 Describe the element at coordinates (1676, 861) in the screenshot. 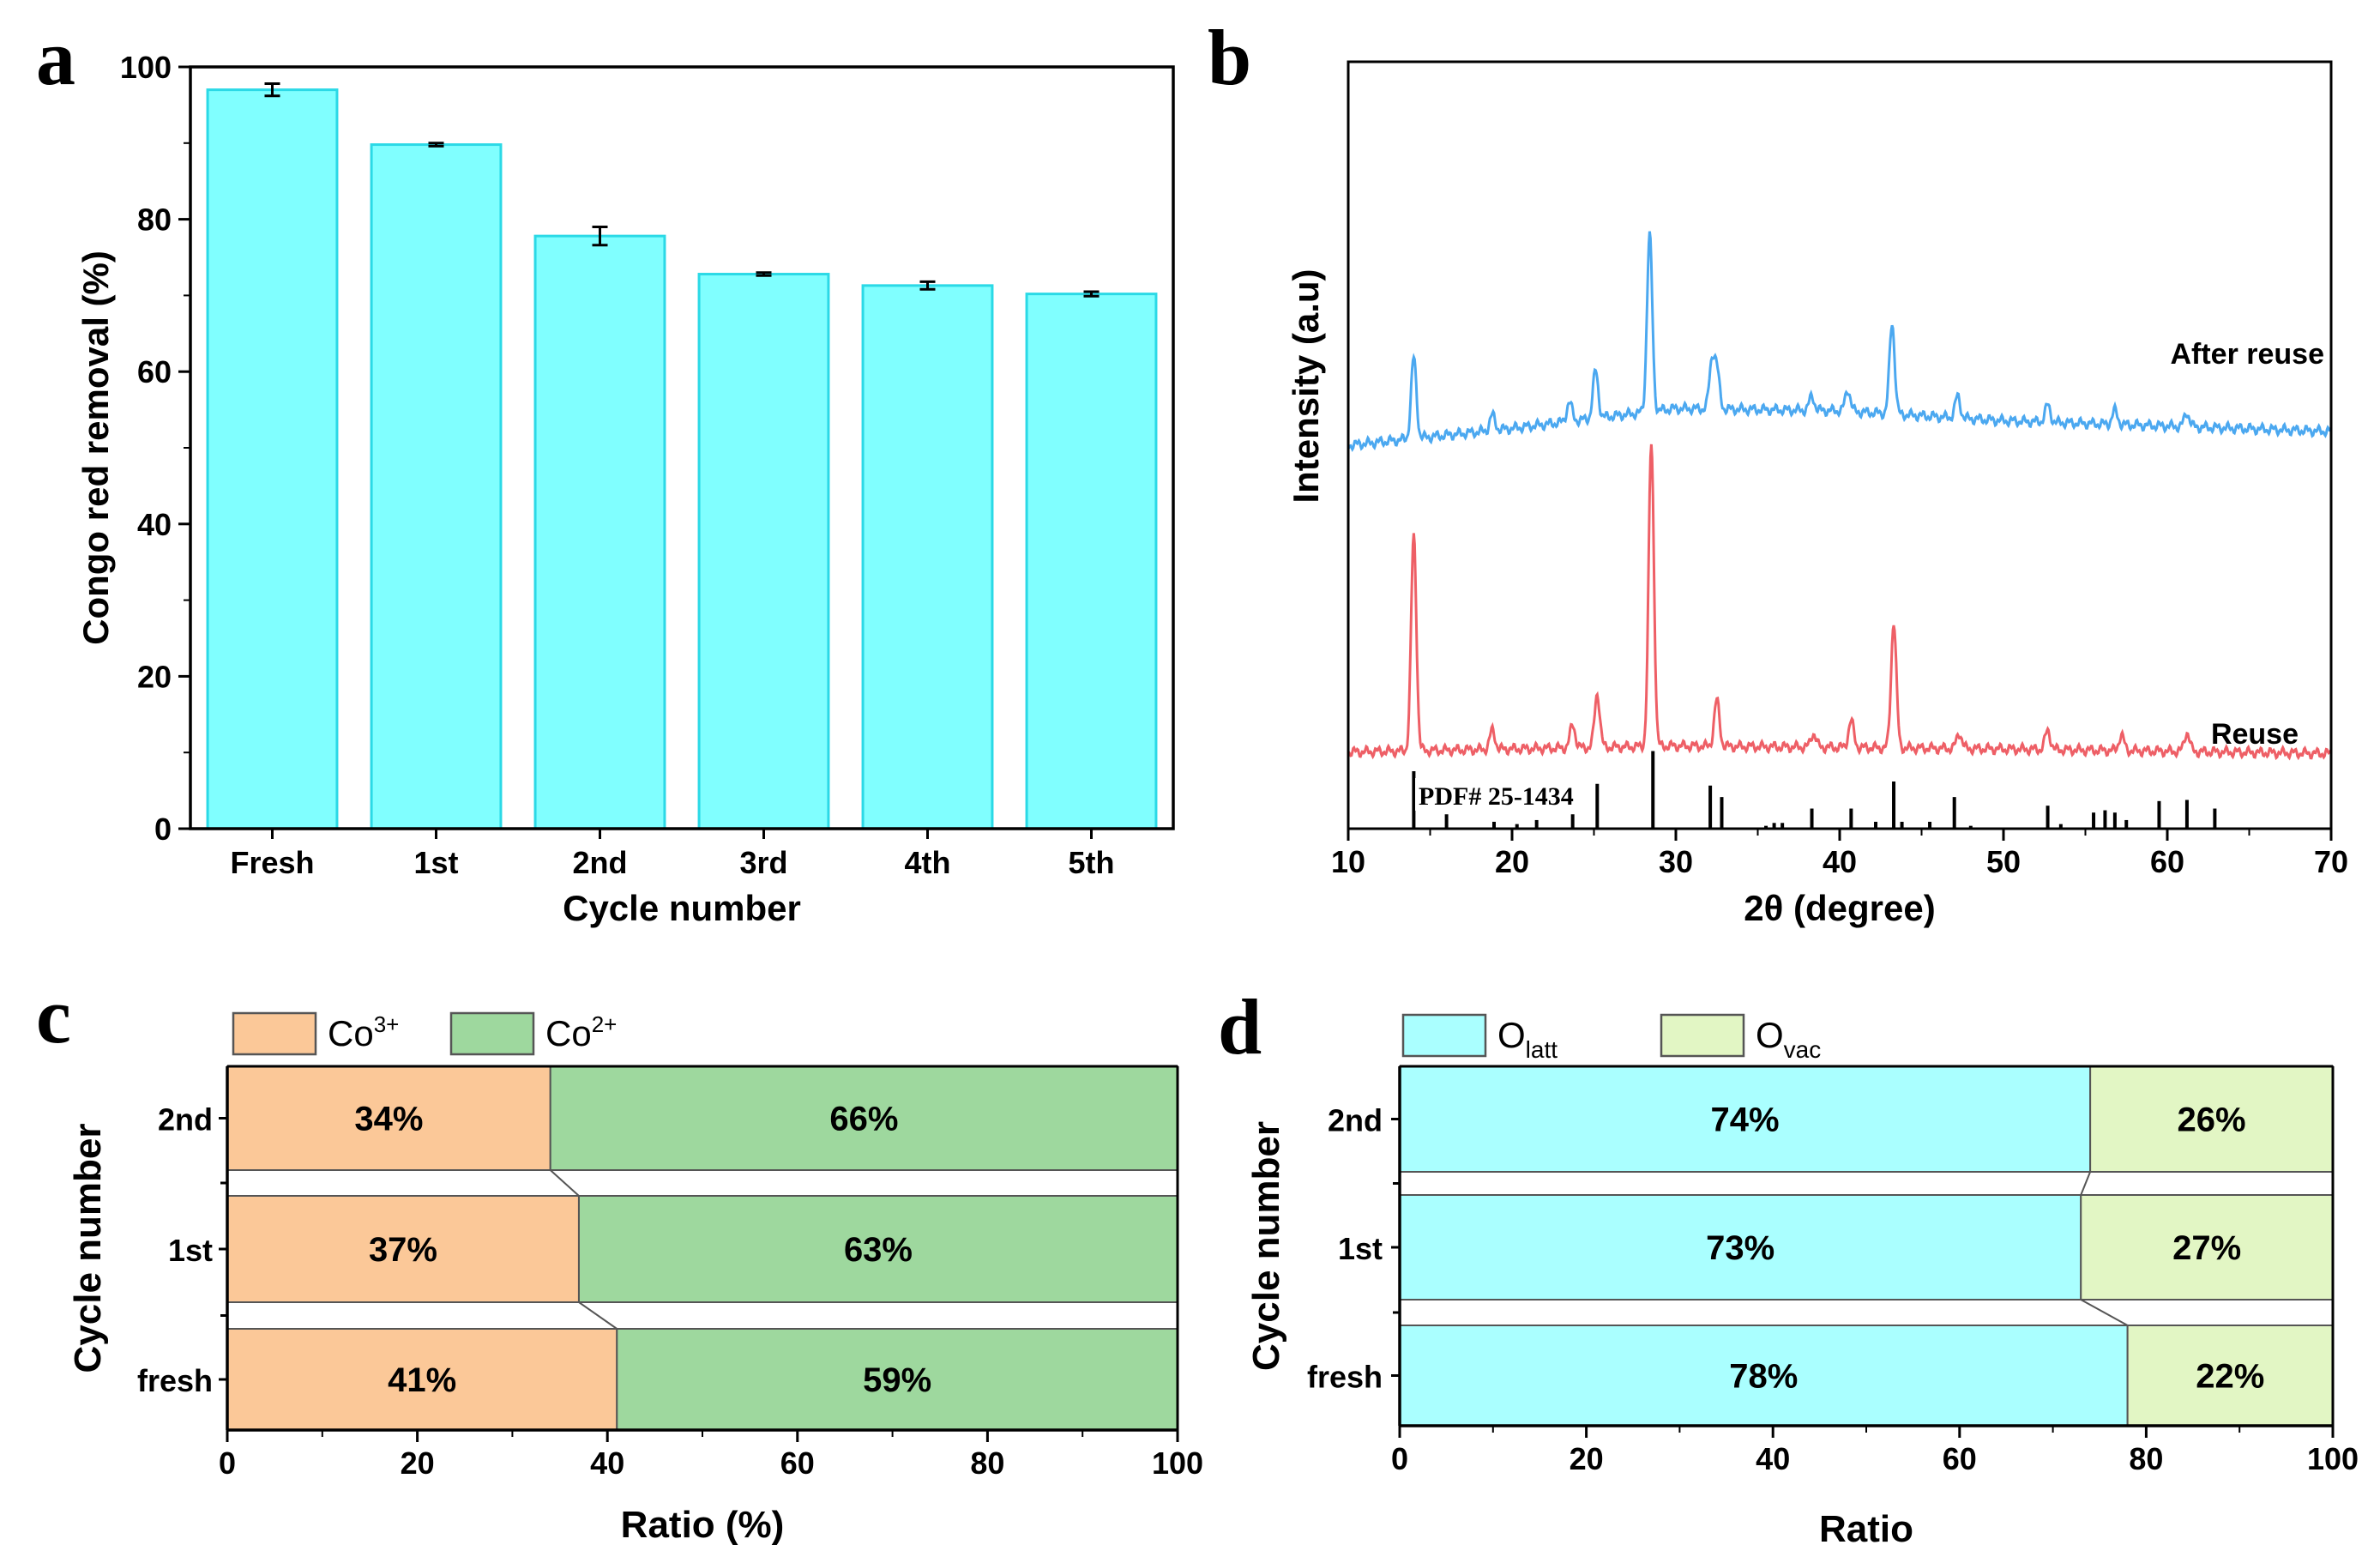

I see `x-tick-label: 30` at that location.